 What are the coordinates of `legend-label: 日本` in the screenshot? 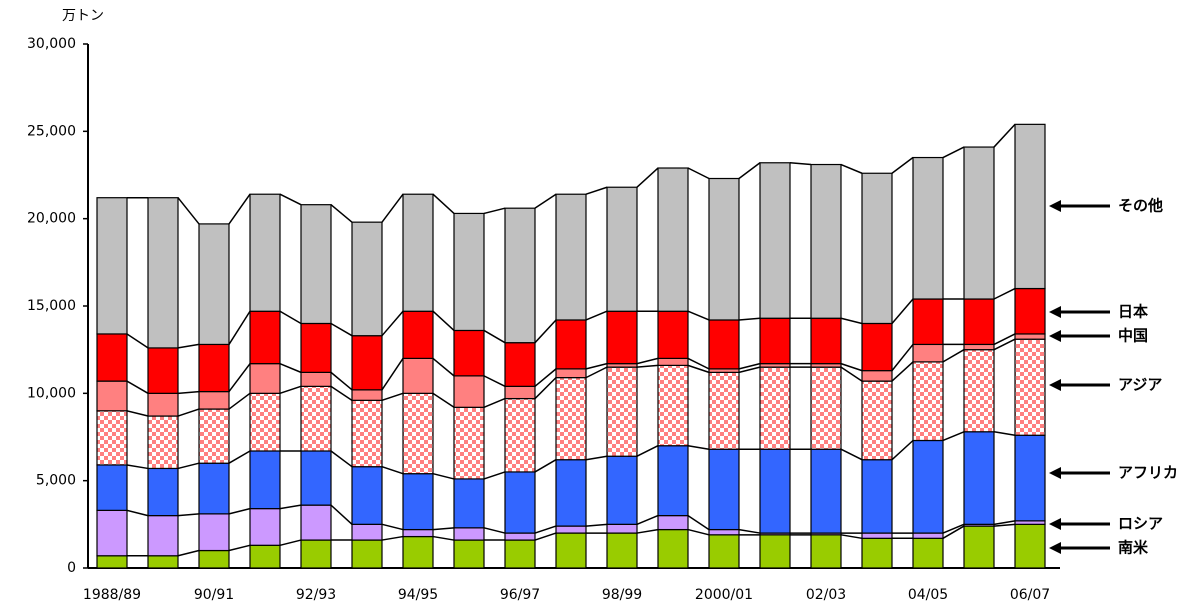 It's located at (1133, 312).